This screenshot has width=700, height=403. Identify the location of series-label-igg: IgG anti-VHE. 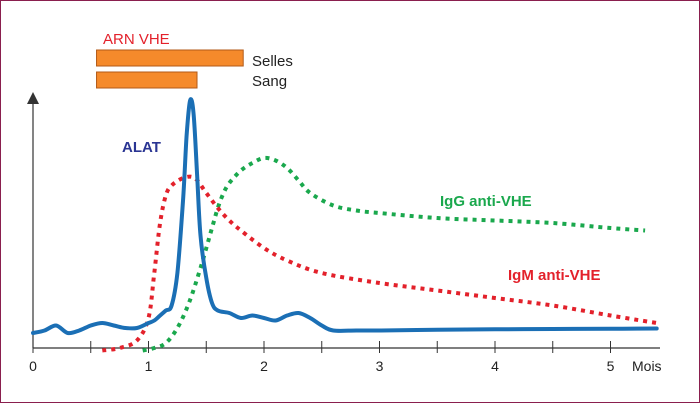
(486, 201).